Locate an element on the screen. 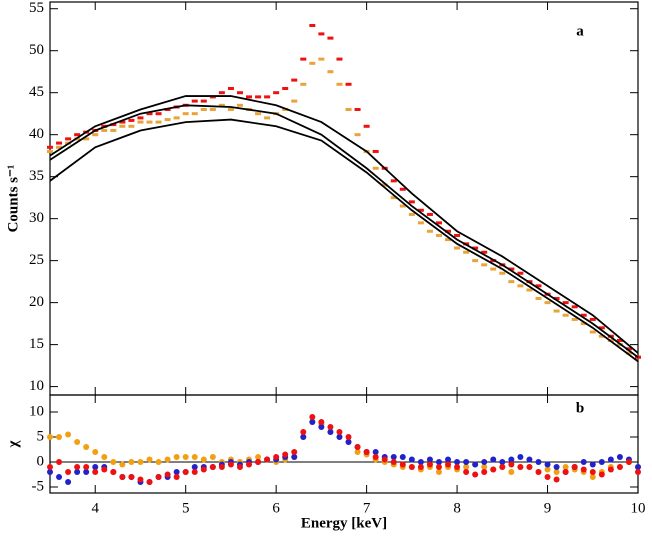  y-tick-label: 35 is located at coordinates (36, 176).